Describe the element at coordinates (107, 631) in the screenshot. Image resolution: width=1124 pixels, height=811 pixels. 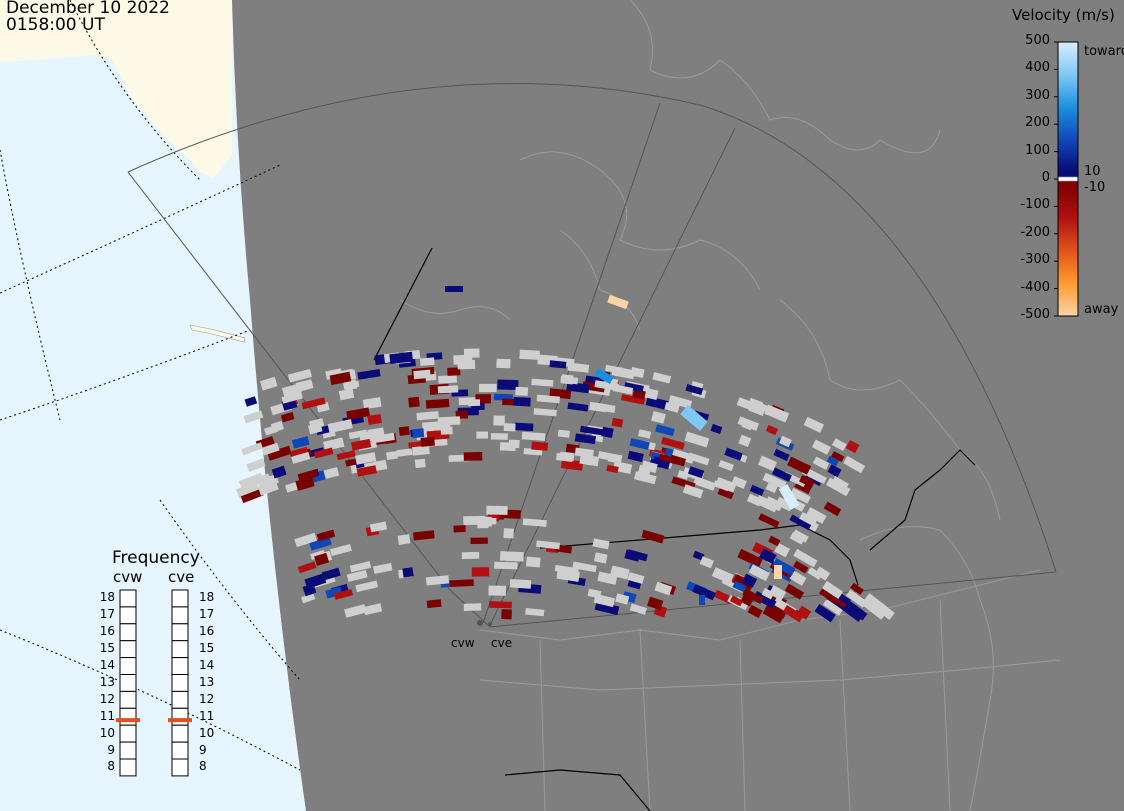
I see `frequency-scale-left: 16` at that location.